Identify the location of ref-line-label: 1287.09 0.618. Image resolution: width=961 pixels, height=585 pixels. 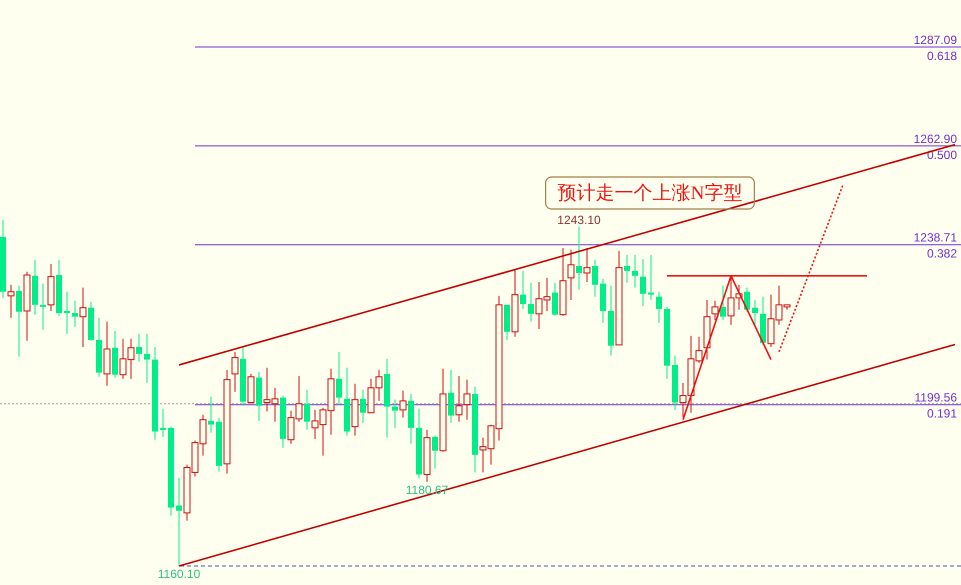
(936, 48).